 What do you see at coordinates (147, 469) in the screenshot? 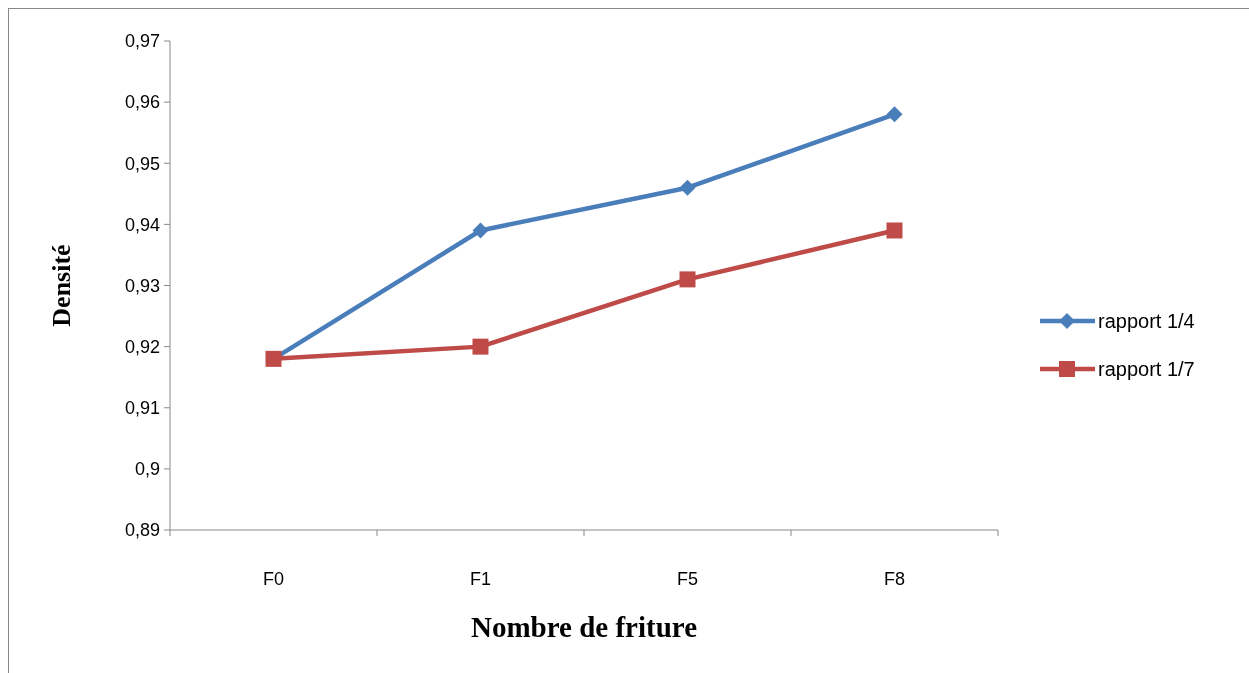
I see `y-tick-label: 0,9` at bounding box center [147, 469].